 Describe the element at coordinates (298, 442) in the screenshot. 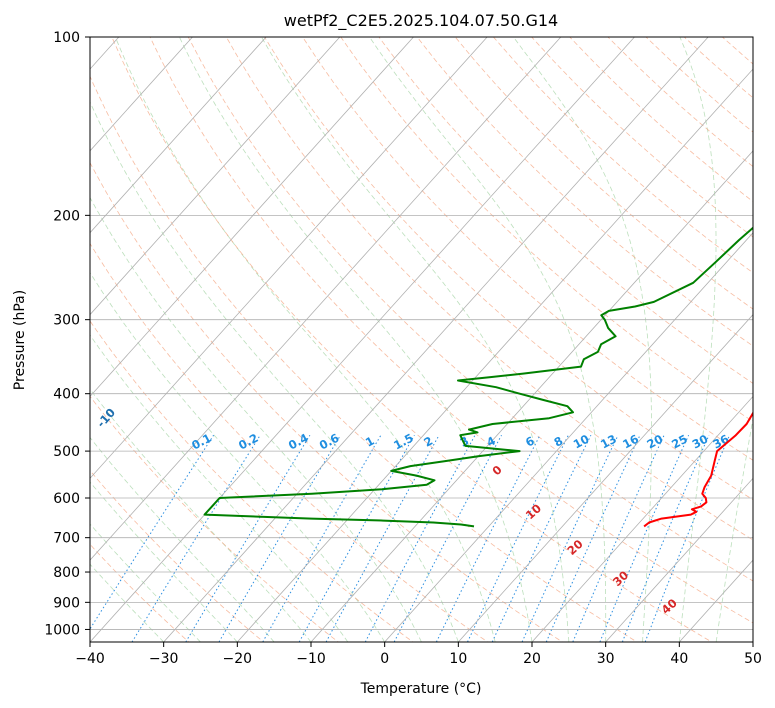

I see `mixing-ratio-label: 0.4` at that location.